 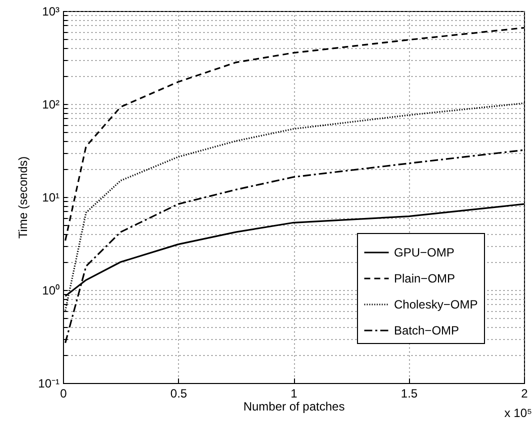 I want to click on legend-label: GPU−OMP, so click(x=424, y=253).